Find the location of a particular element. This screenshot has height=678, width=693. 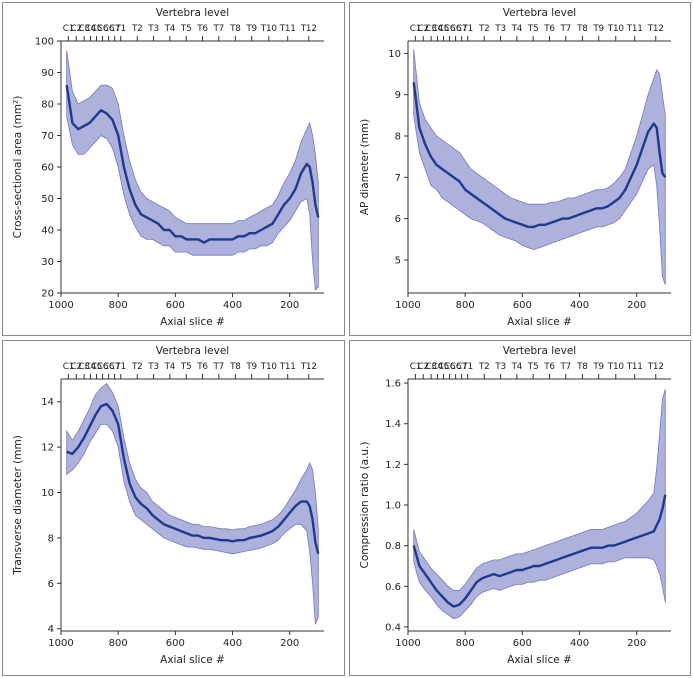

vertebra-label: T10 is located at coordinates (269, 29).